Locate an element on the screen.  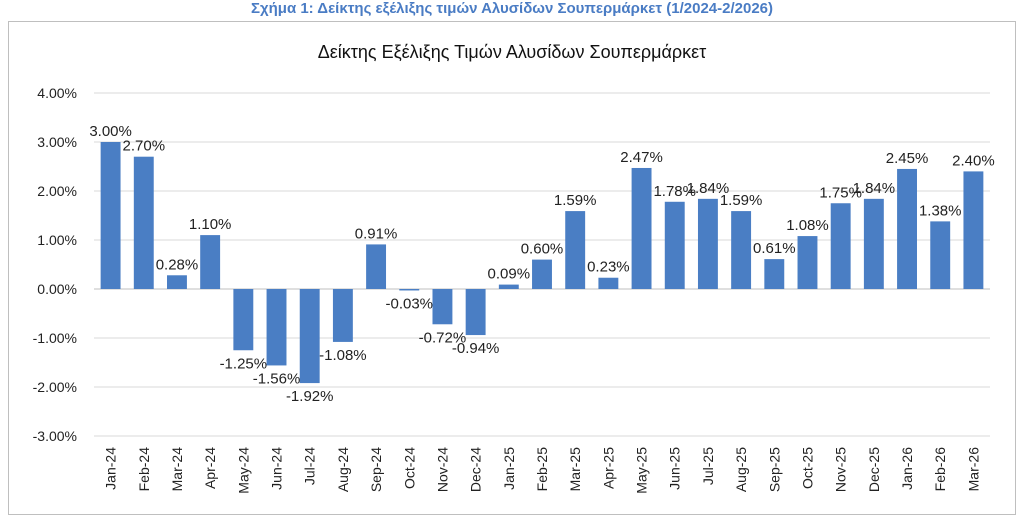
x-tick-label: Feb-26 is located at coordinates (940, 469).